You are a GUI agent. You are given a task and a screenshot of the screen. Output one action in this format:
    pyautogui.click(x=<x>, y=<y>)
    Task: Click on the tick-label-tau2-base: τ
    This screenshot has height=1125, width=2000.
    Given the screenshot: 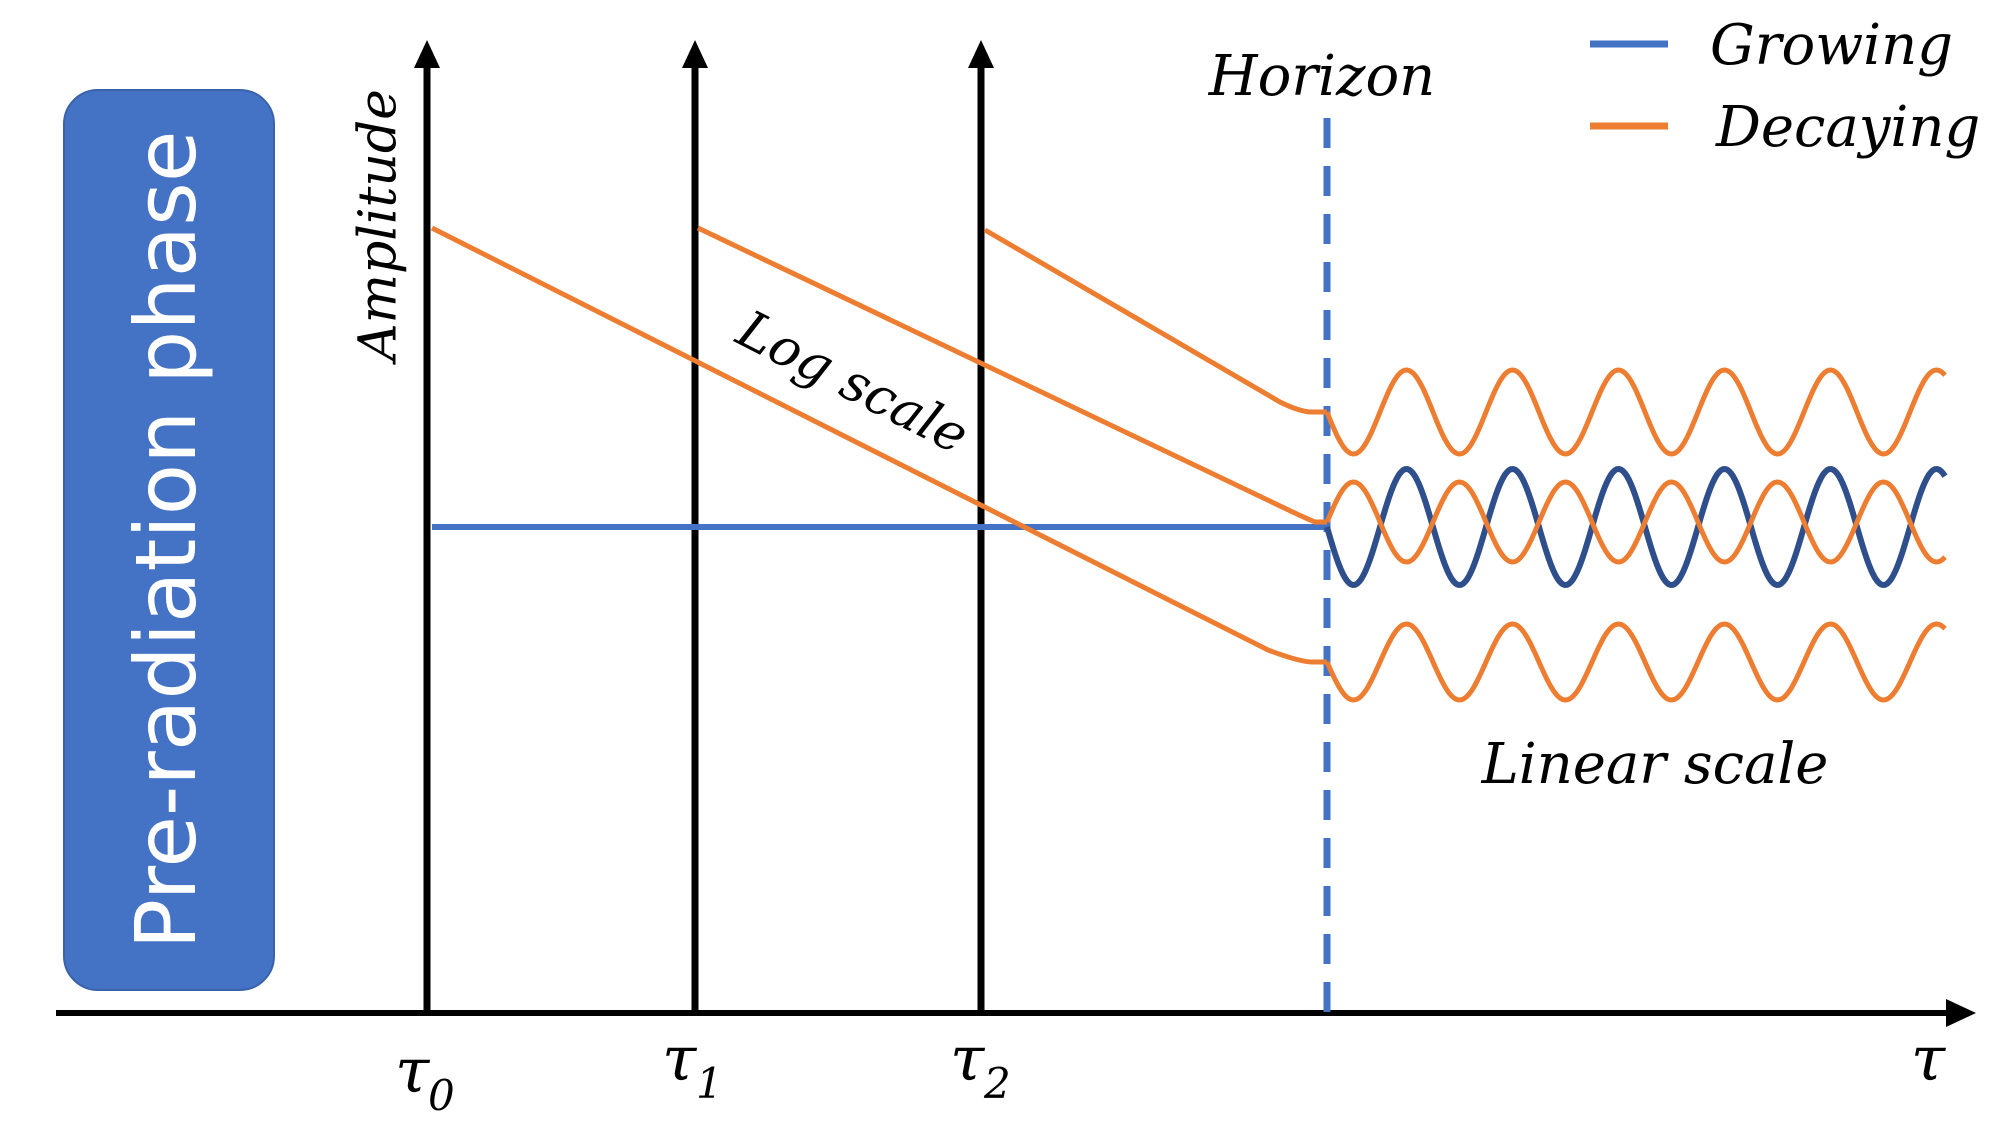 What is the action you would take?
    pyautogui.click(x=968, y=1058)
    